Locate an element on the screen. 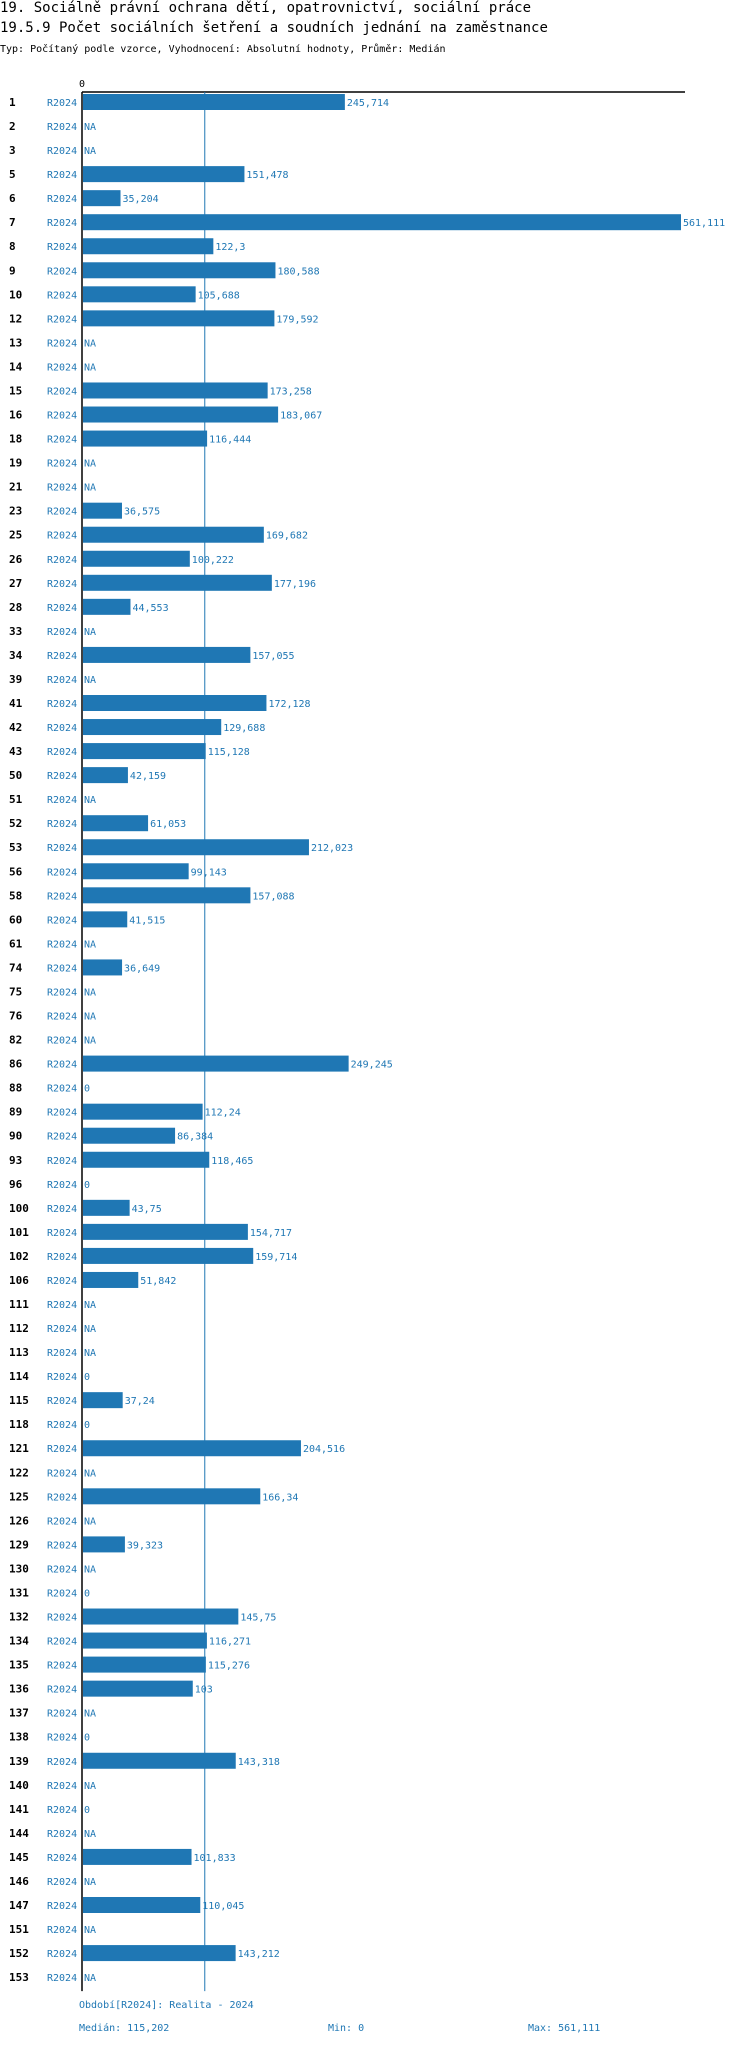  row-id-label: 25 is located at coordinates (15, 535).